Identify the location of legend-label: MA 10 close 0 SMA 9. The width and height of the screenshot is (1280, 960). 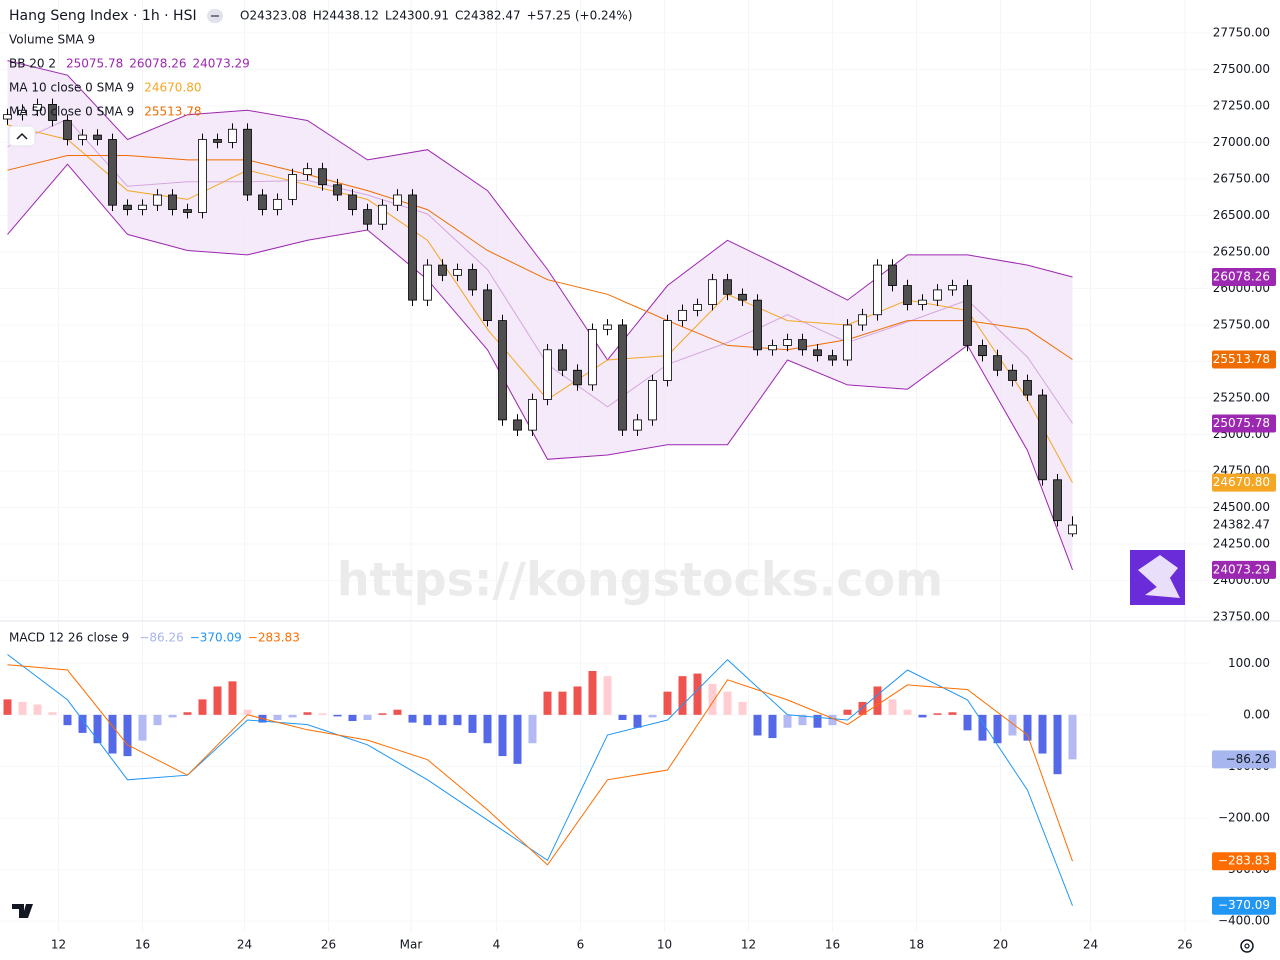
(71, 88).